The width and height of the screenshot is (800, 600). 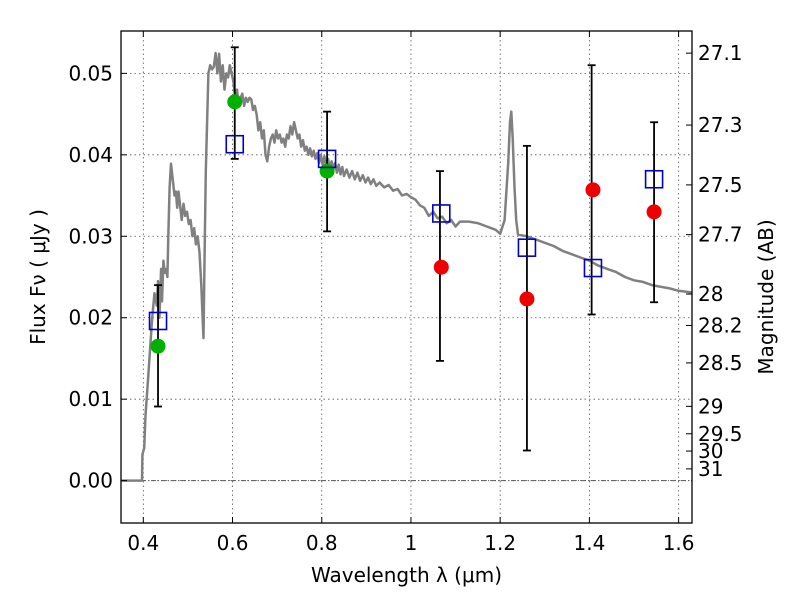 I want to click on y-tick-label: 0.04, so click(x=90, y=155).